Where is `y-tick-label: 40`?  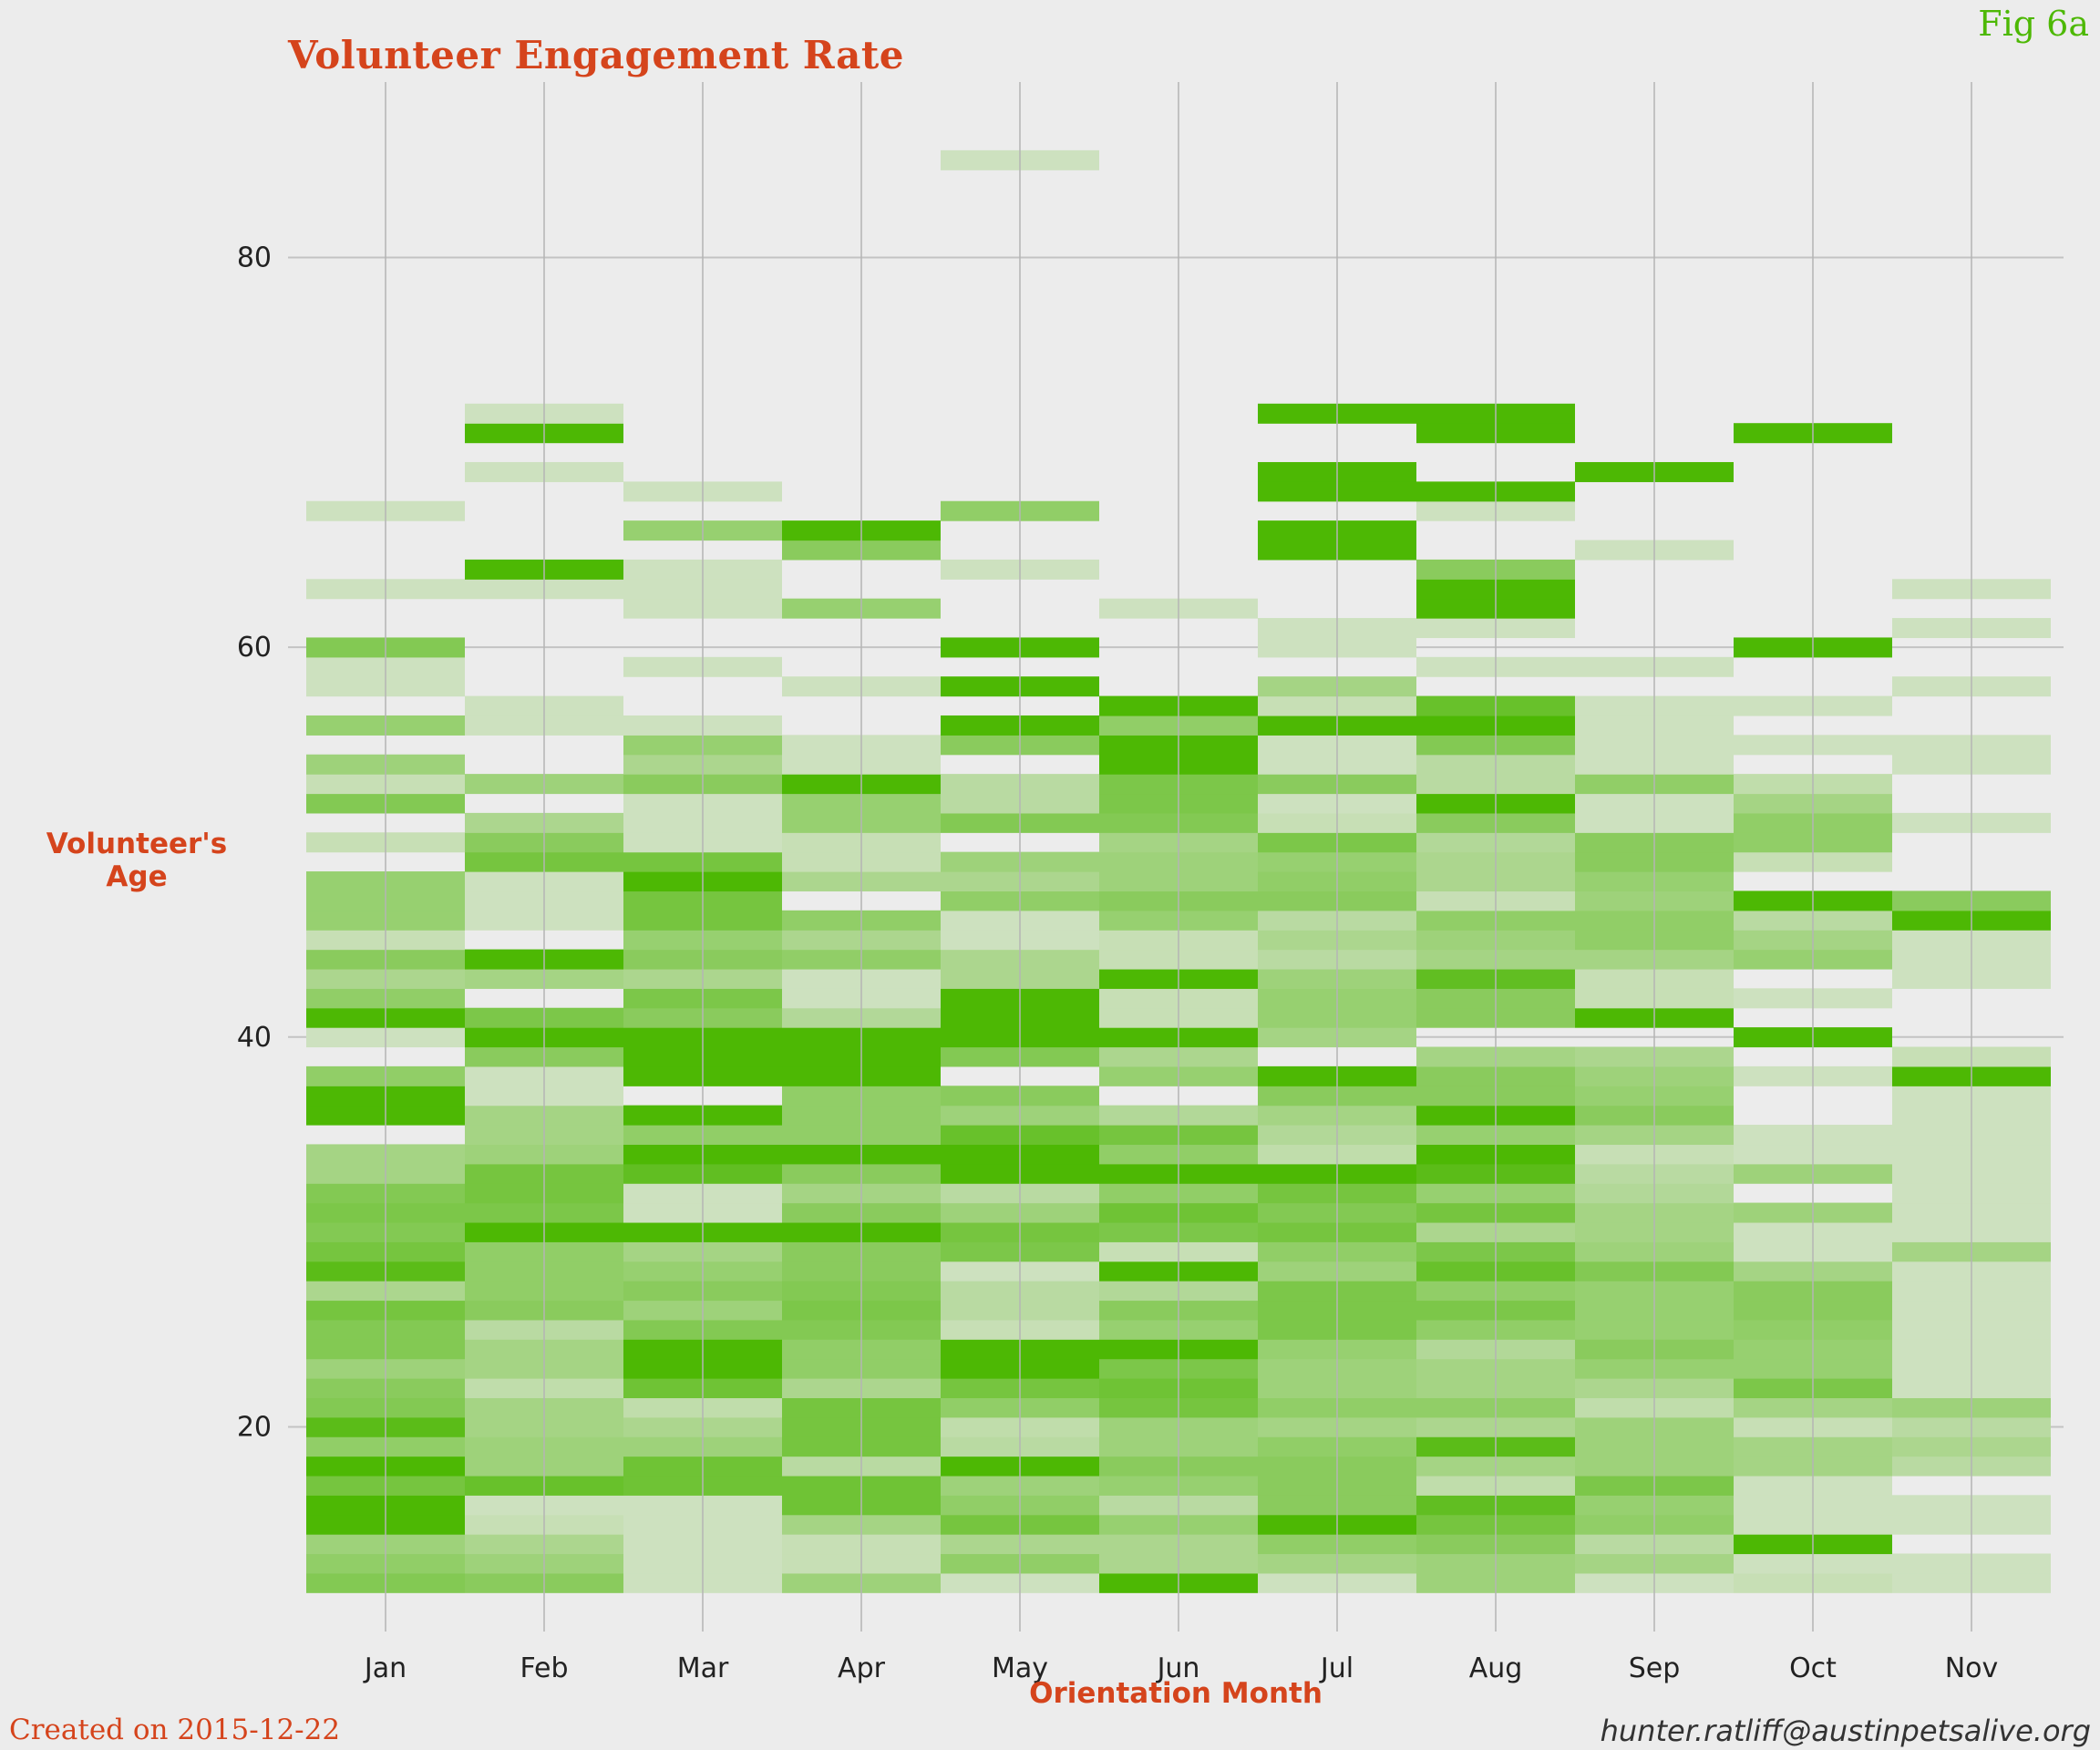 y-tick-label: 40 is located at coordinates (255, 1038).